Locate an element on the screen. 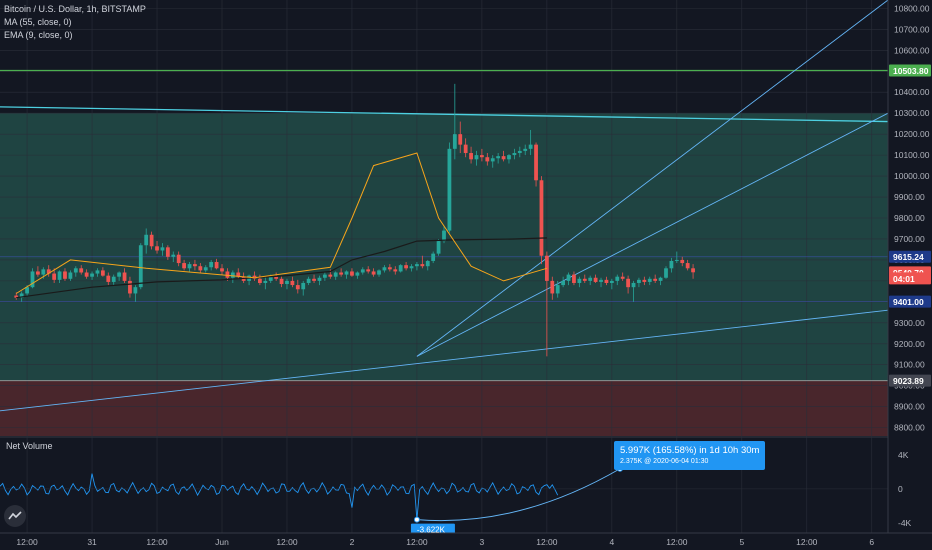  price-tick-label: 10200.00 is located at coordinates (912, 134).